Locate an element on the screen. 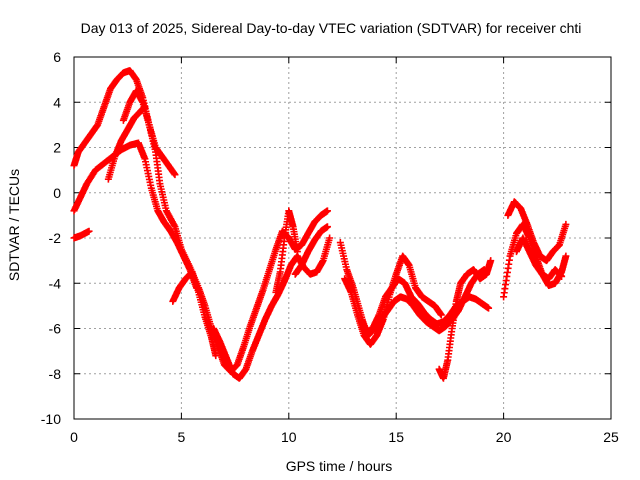 The height and width of the screenshot is (480, 640). y-tick-label: -8 is located at coordinates (55, 374).